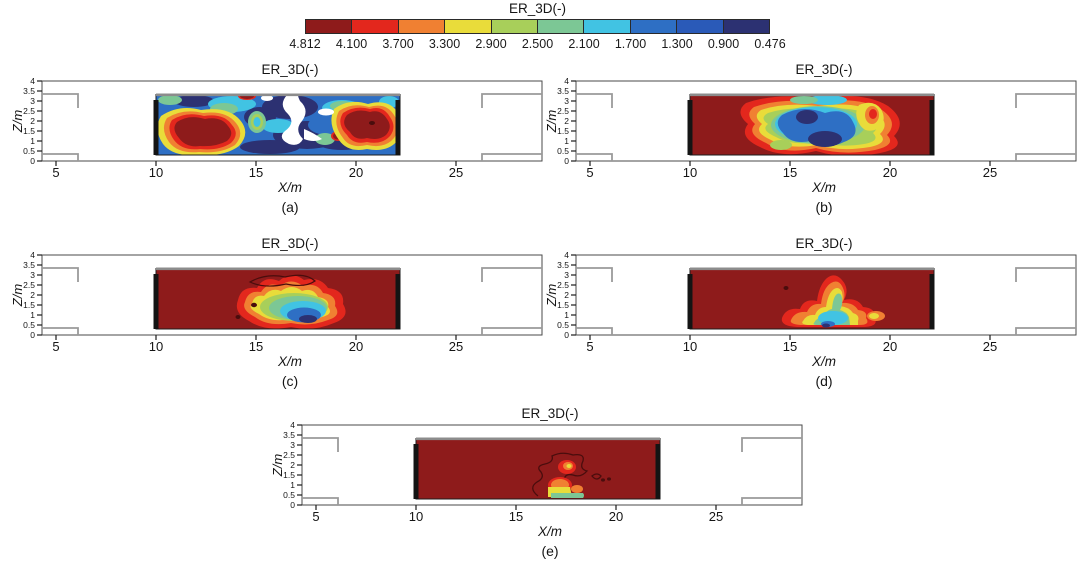  I want to click on subplot-b-caption: (b), so click(824, 207).